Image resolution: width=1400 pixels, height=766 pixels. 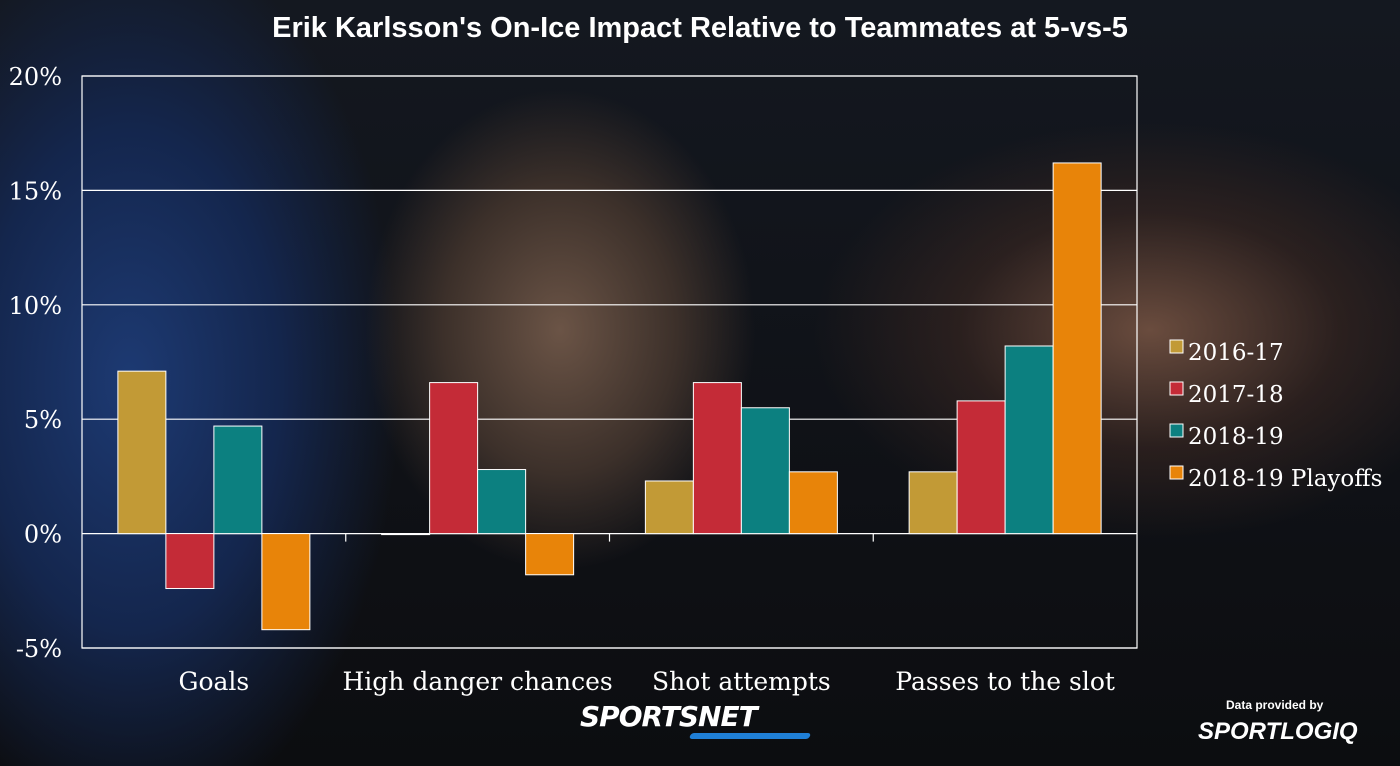 What do you see at coordinates (1275, 415) in the screenshot?
I see `legend: 2016-17 2017-18 2018-19 2018-19 Playoffs` at bounding box center [1275, 415].